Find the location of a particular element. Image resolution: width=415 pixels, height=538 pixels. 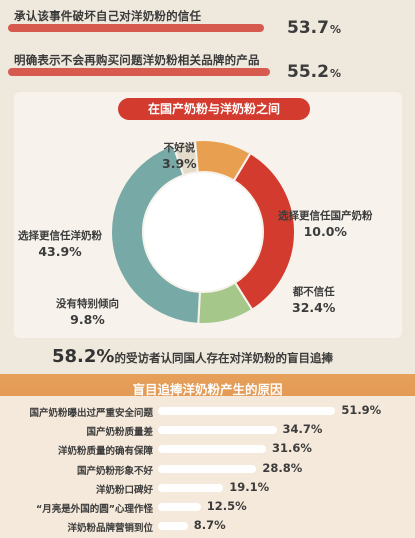

headline-text: 的受访者认同国人存在对洋奶粉的盲目追捧 is located at coordinates (223, 358).